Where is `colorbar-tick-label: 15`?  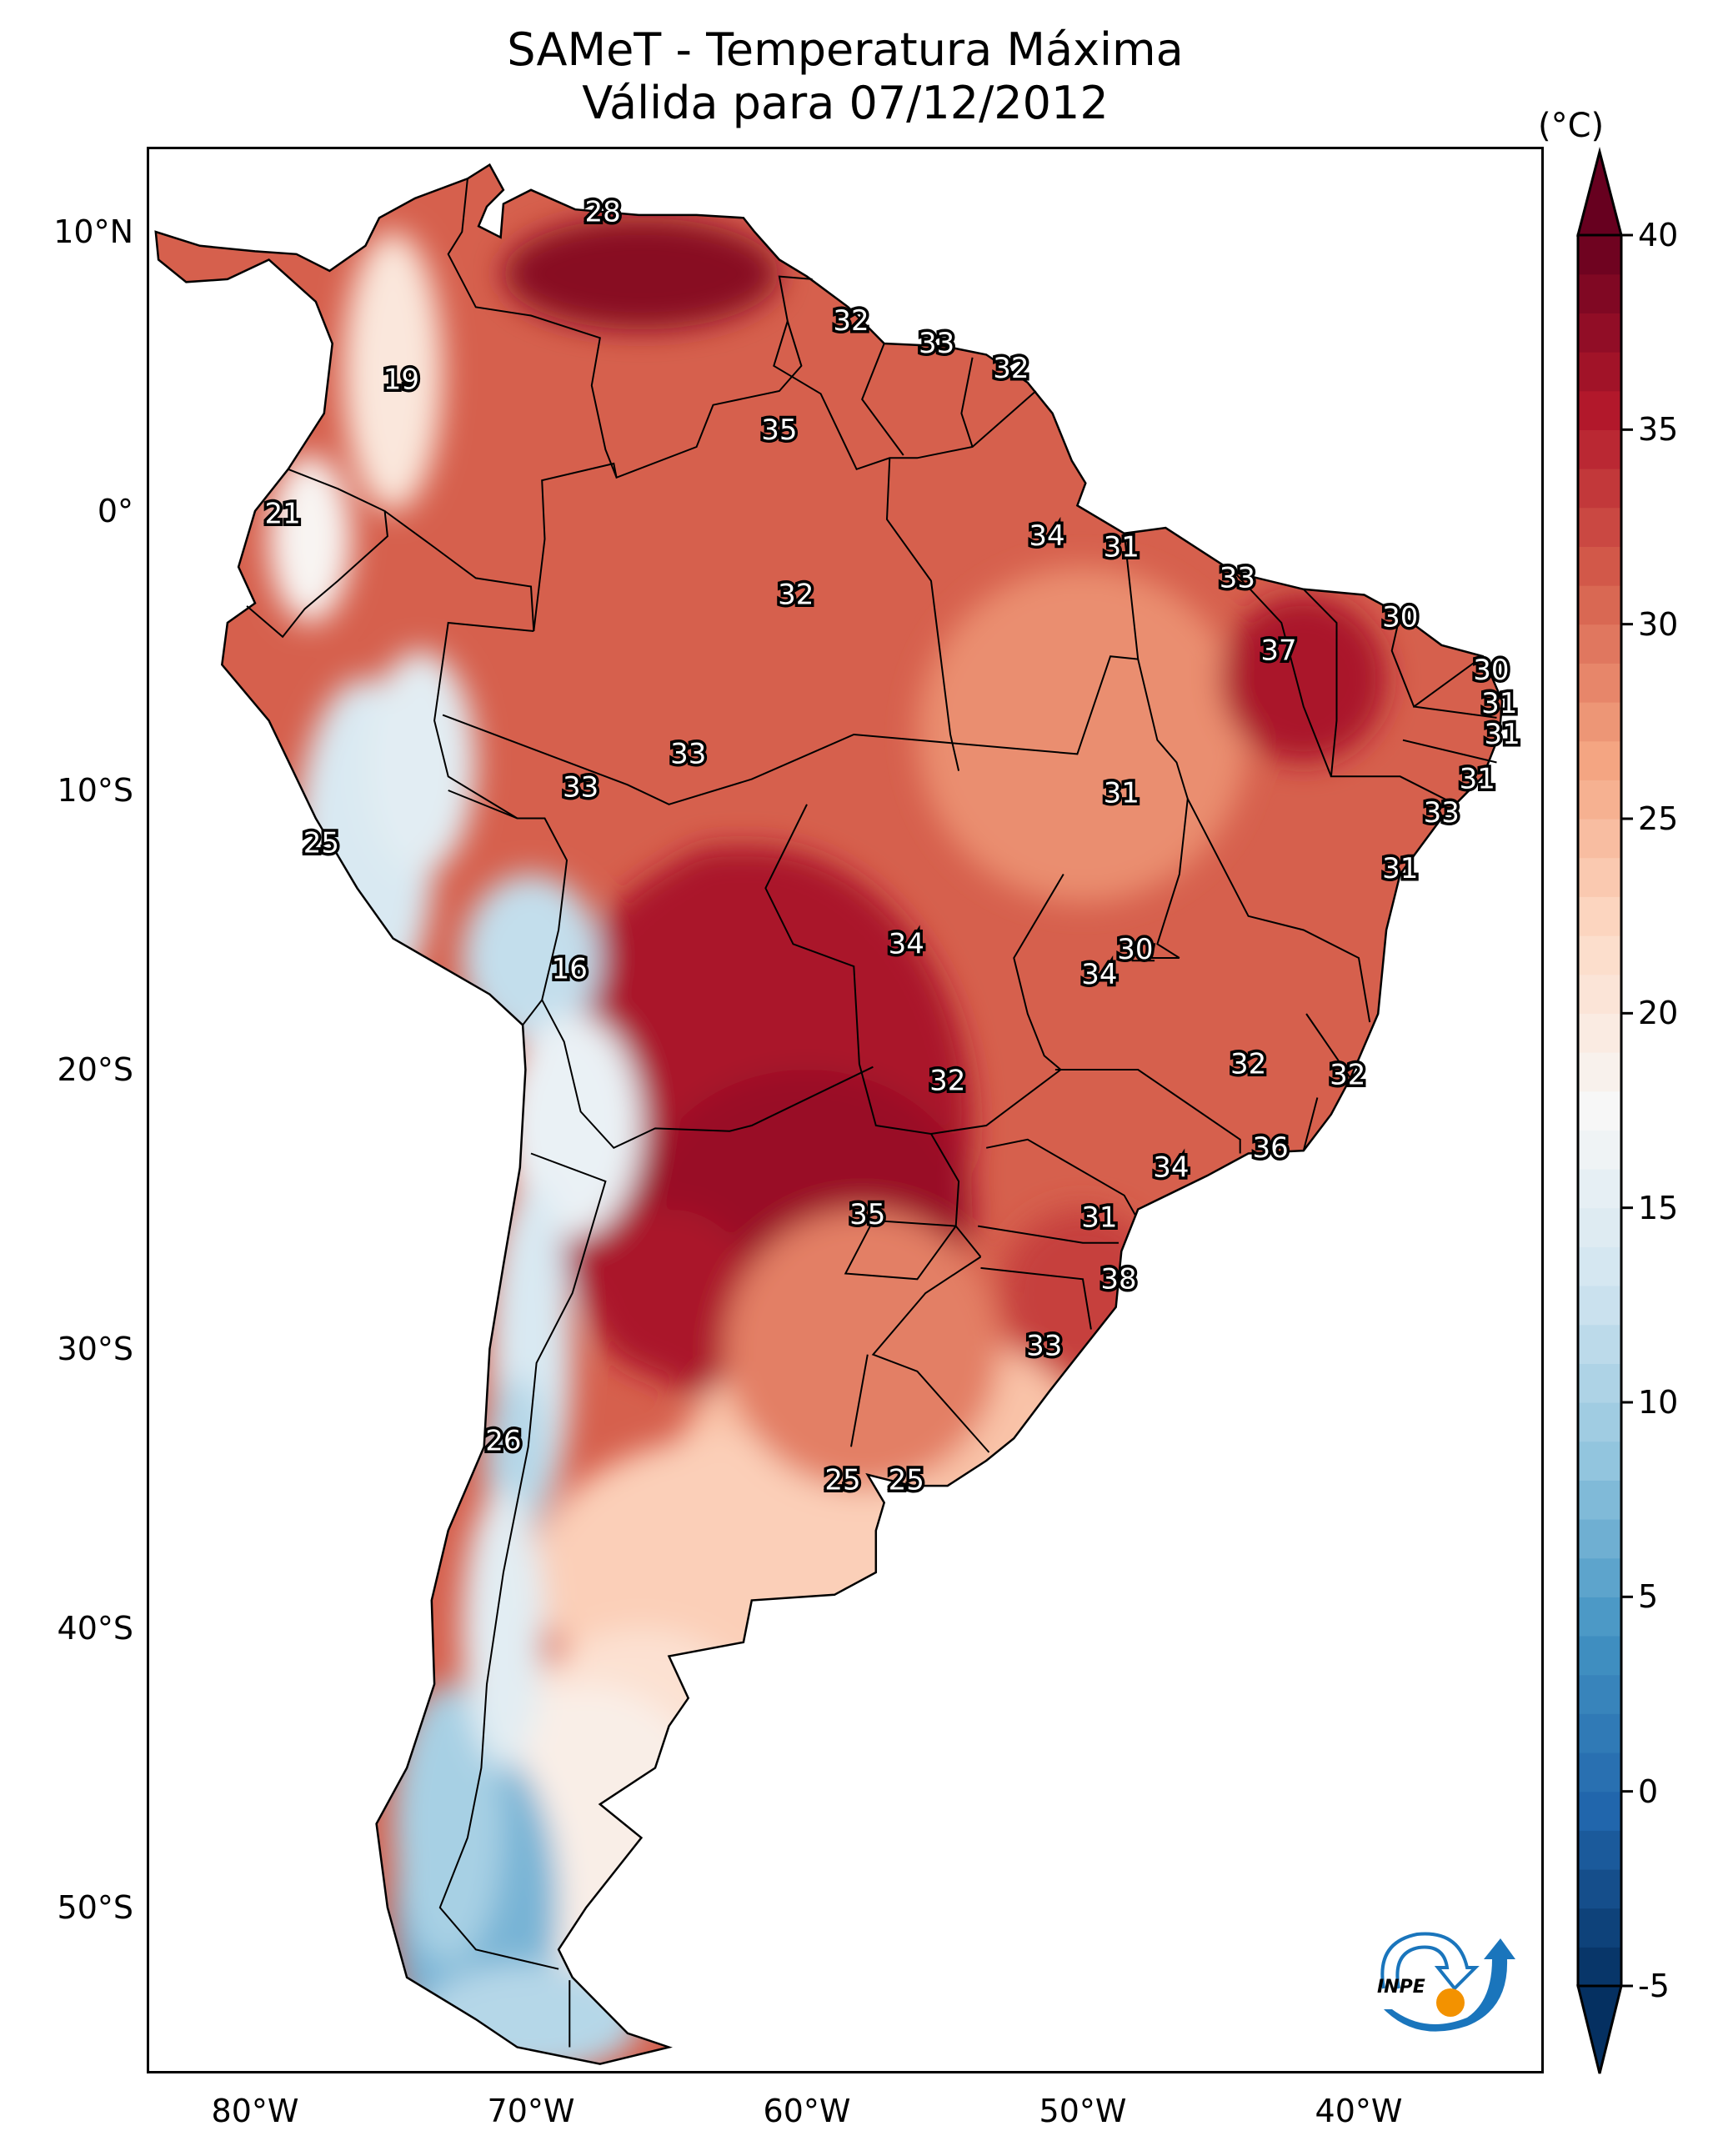
colorbar-tick-label: 15 is located at coordinates (1659, 1207).